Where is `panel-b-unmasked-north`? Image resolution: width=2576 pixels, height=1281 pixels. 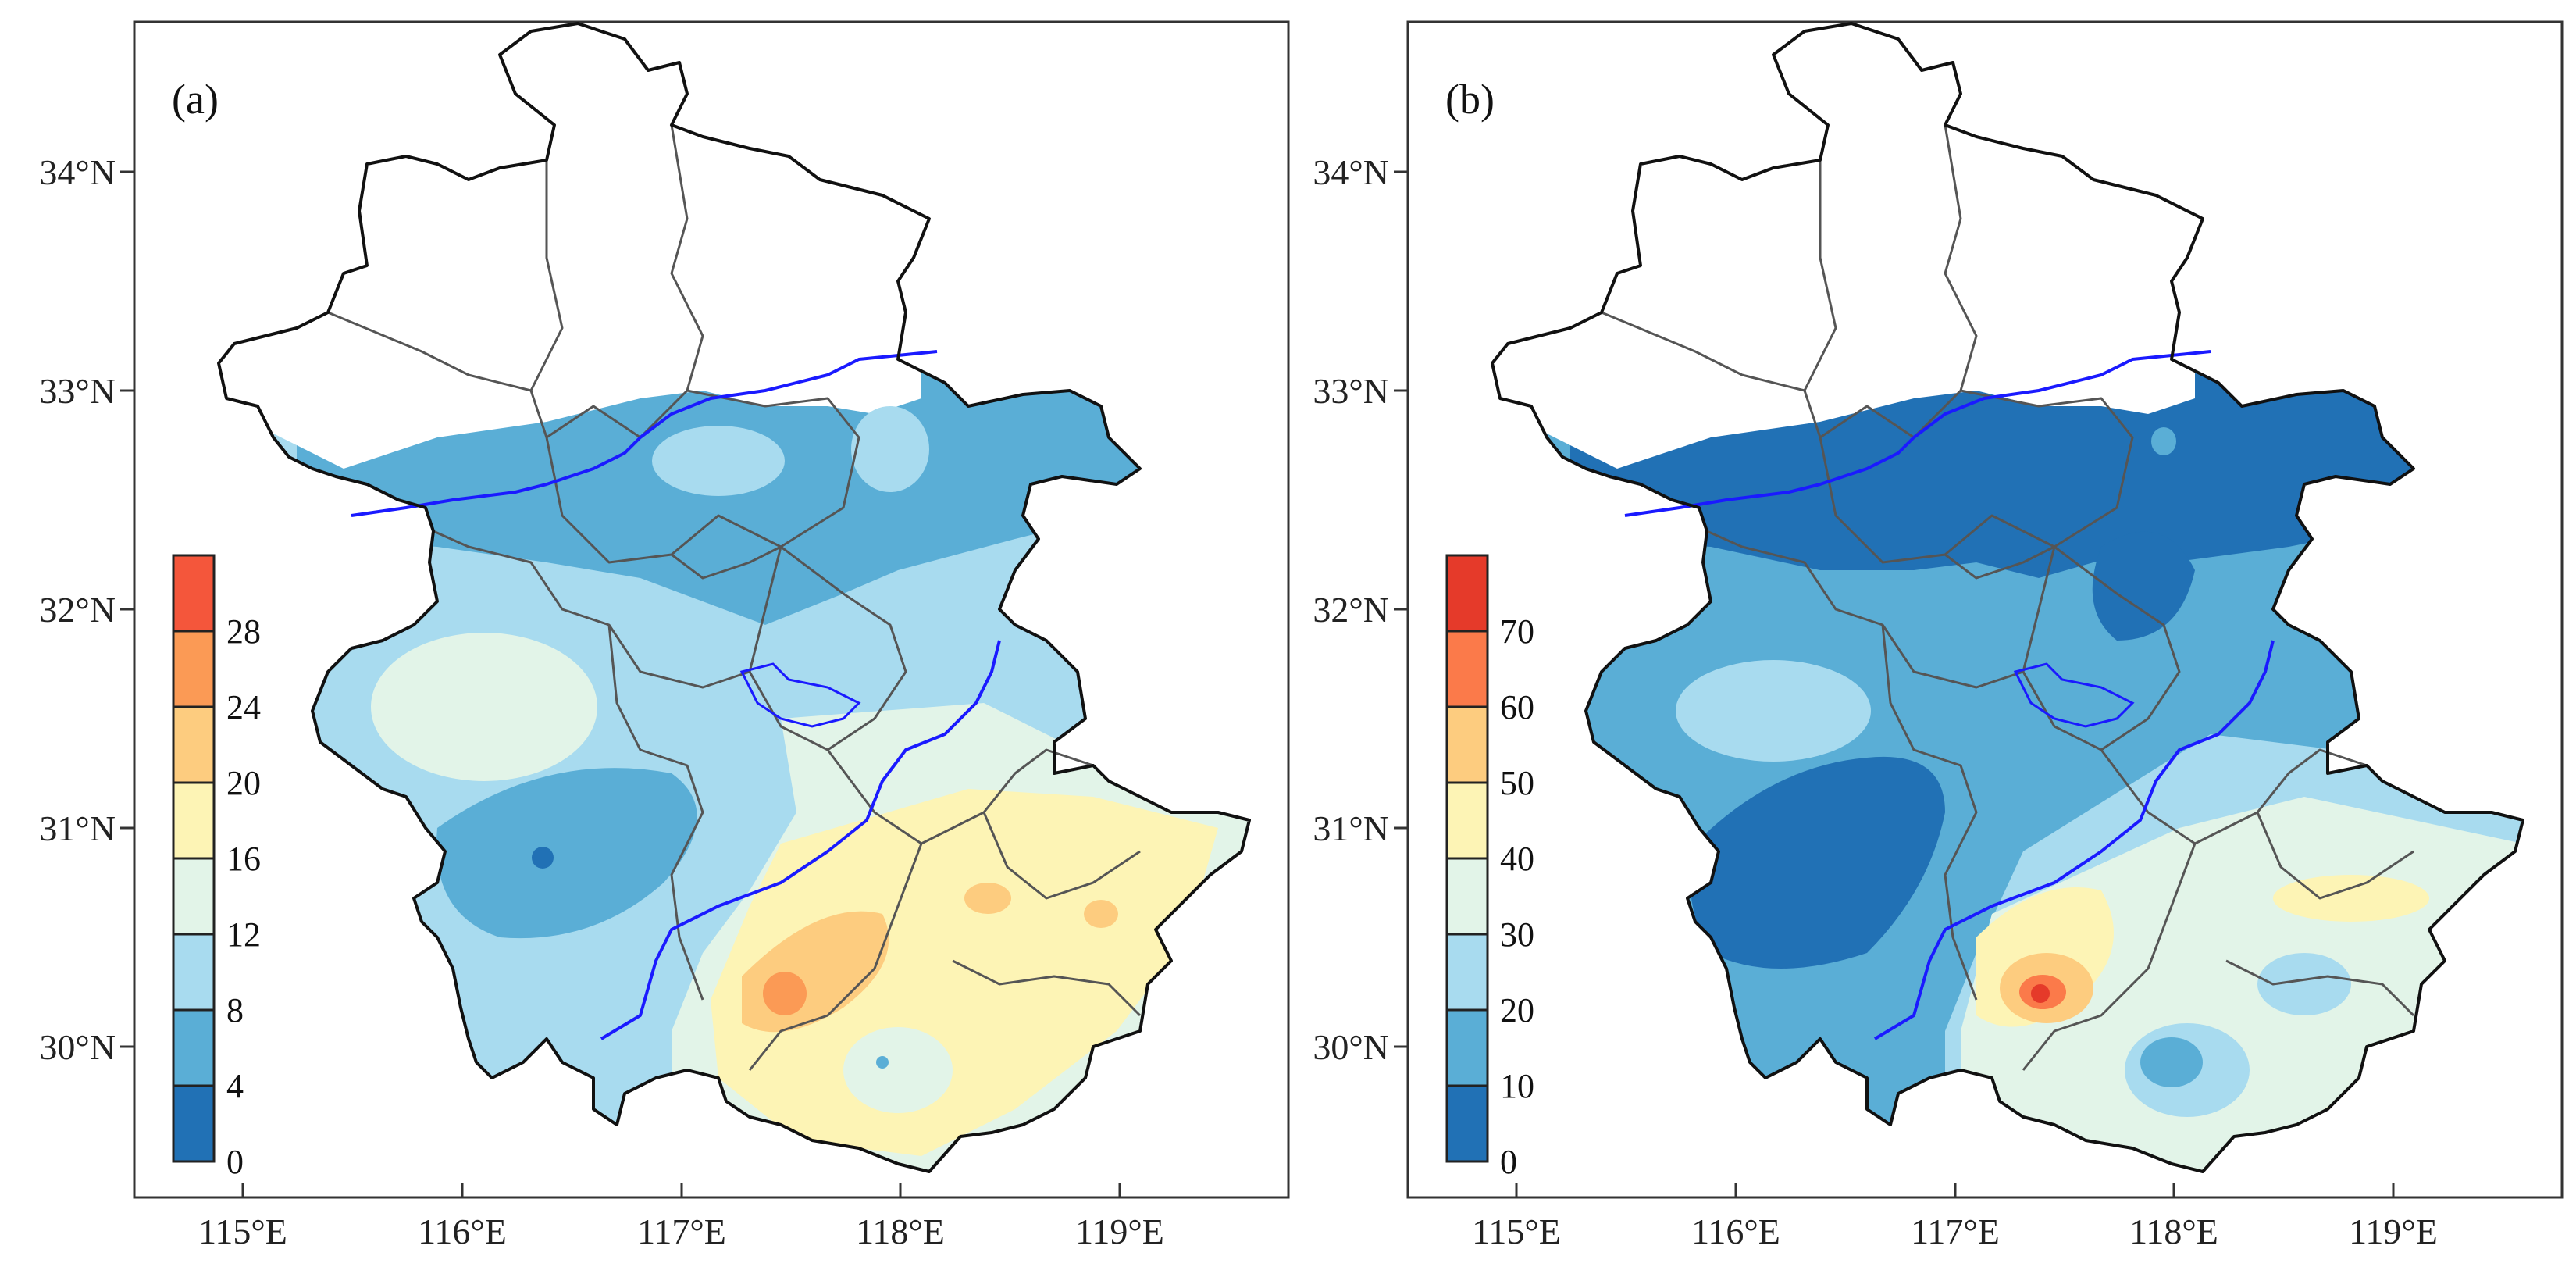
panel-b-unmasked-north is located at coordinates (1843, 403).